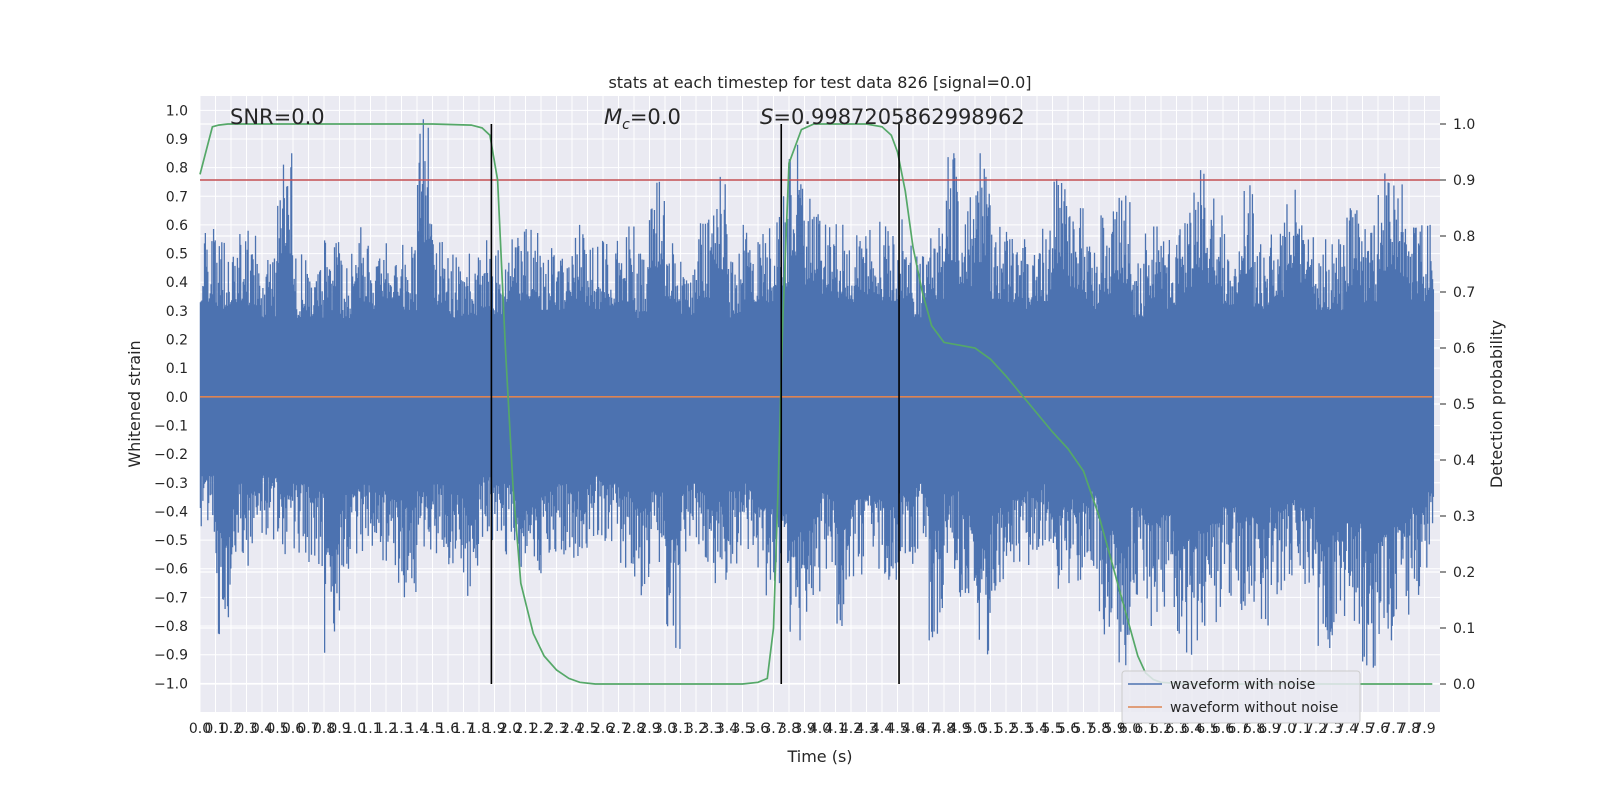 This screenshot has height=800, width=1600. What do you see at coordinates (1393, 729) in the screenshot?
I see `x-tick-label: 7.7` at bounding box center [1393, 729].